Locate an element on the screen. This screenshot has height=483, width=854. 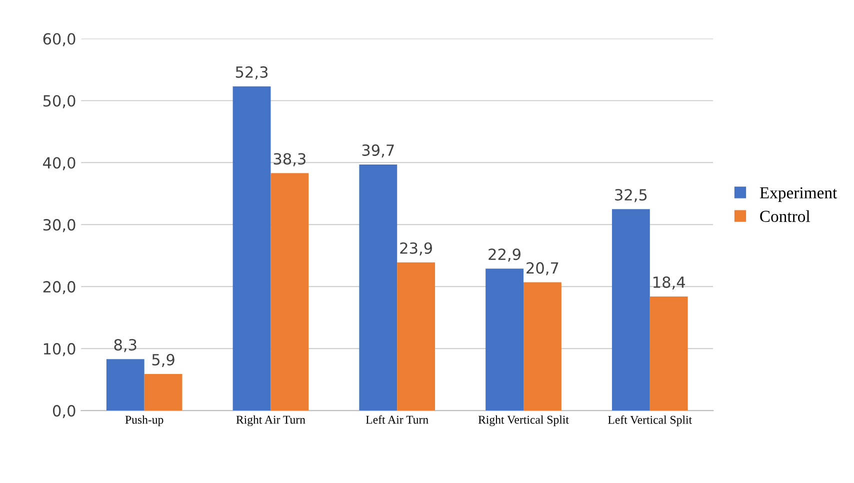
legend-label: Control is located at coordinates (785, 216).